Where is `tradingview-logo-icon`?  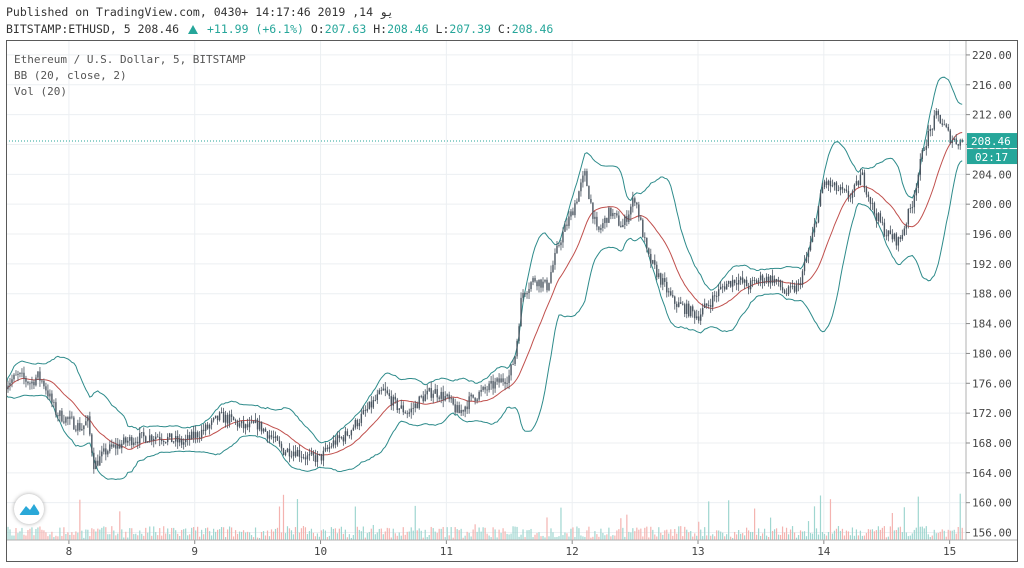 tradingview-logo-icon is located at coordinates (29, 509).